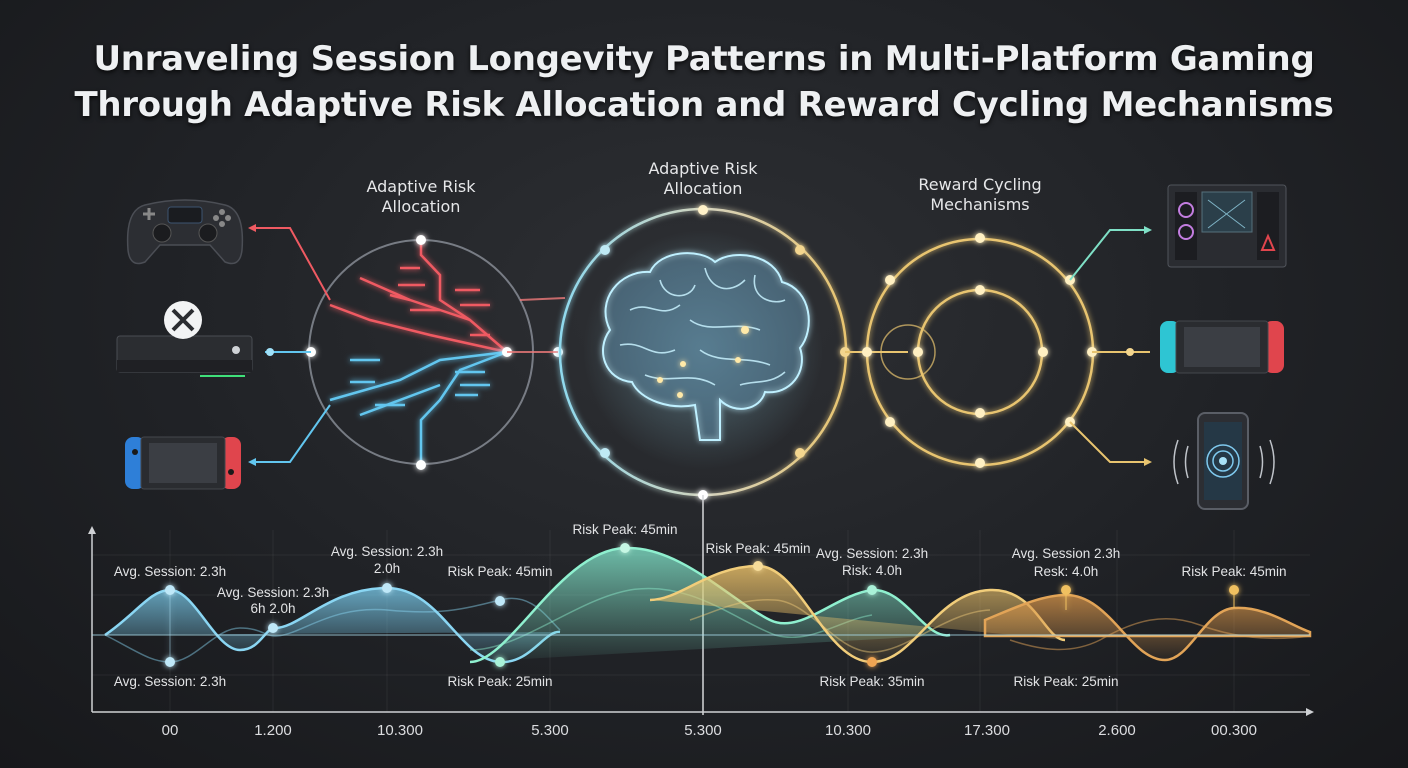  Describe the element at coordinates (703, 730) in the screenshot. I see `x-tick-4: 5.300` at that location.